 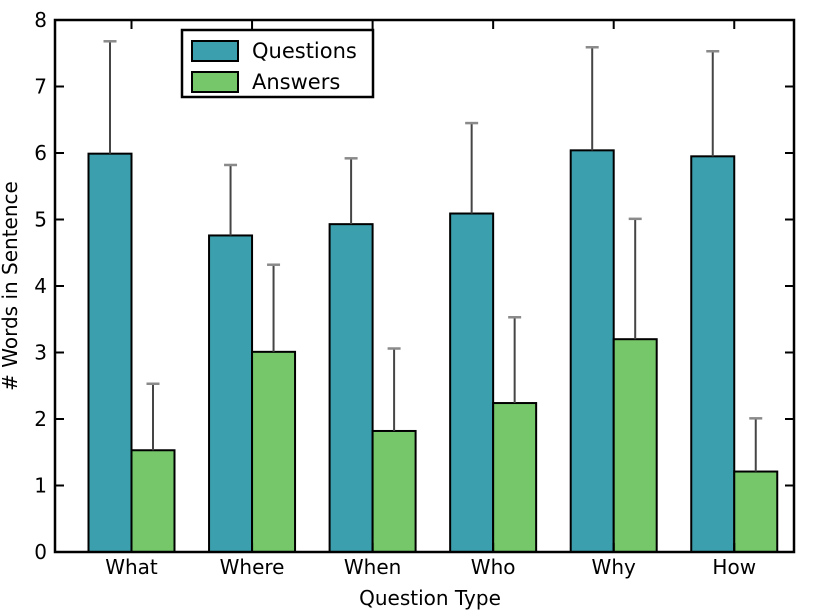 What do you see at coordinates (252, 567) in the screenshot?
I see `x-tick-label-where: Where` at bounding box center [252, 567].